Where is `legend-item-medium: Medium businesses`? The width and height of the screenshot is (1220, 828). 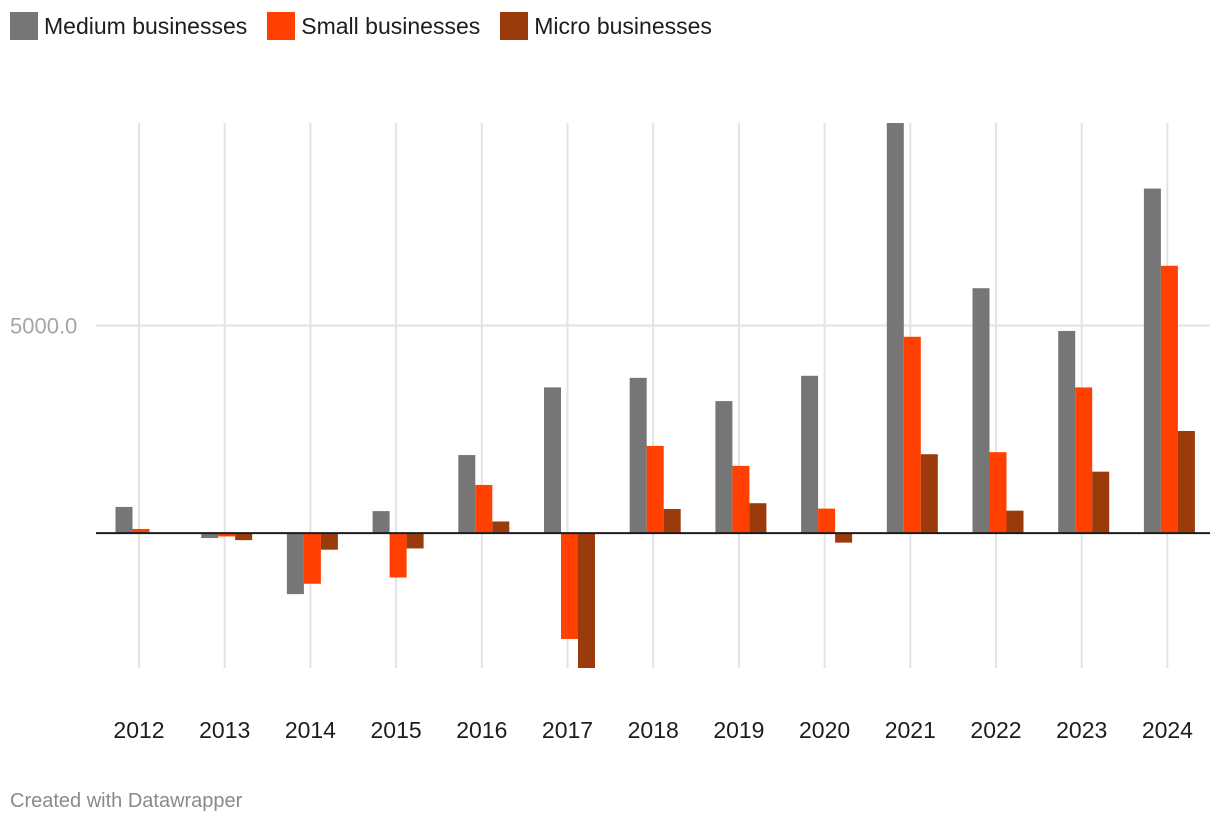
legend-item-medium: Medium businesses is located at coordinates (128, 26).